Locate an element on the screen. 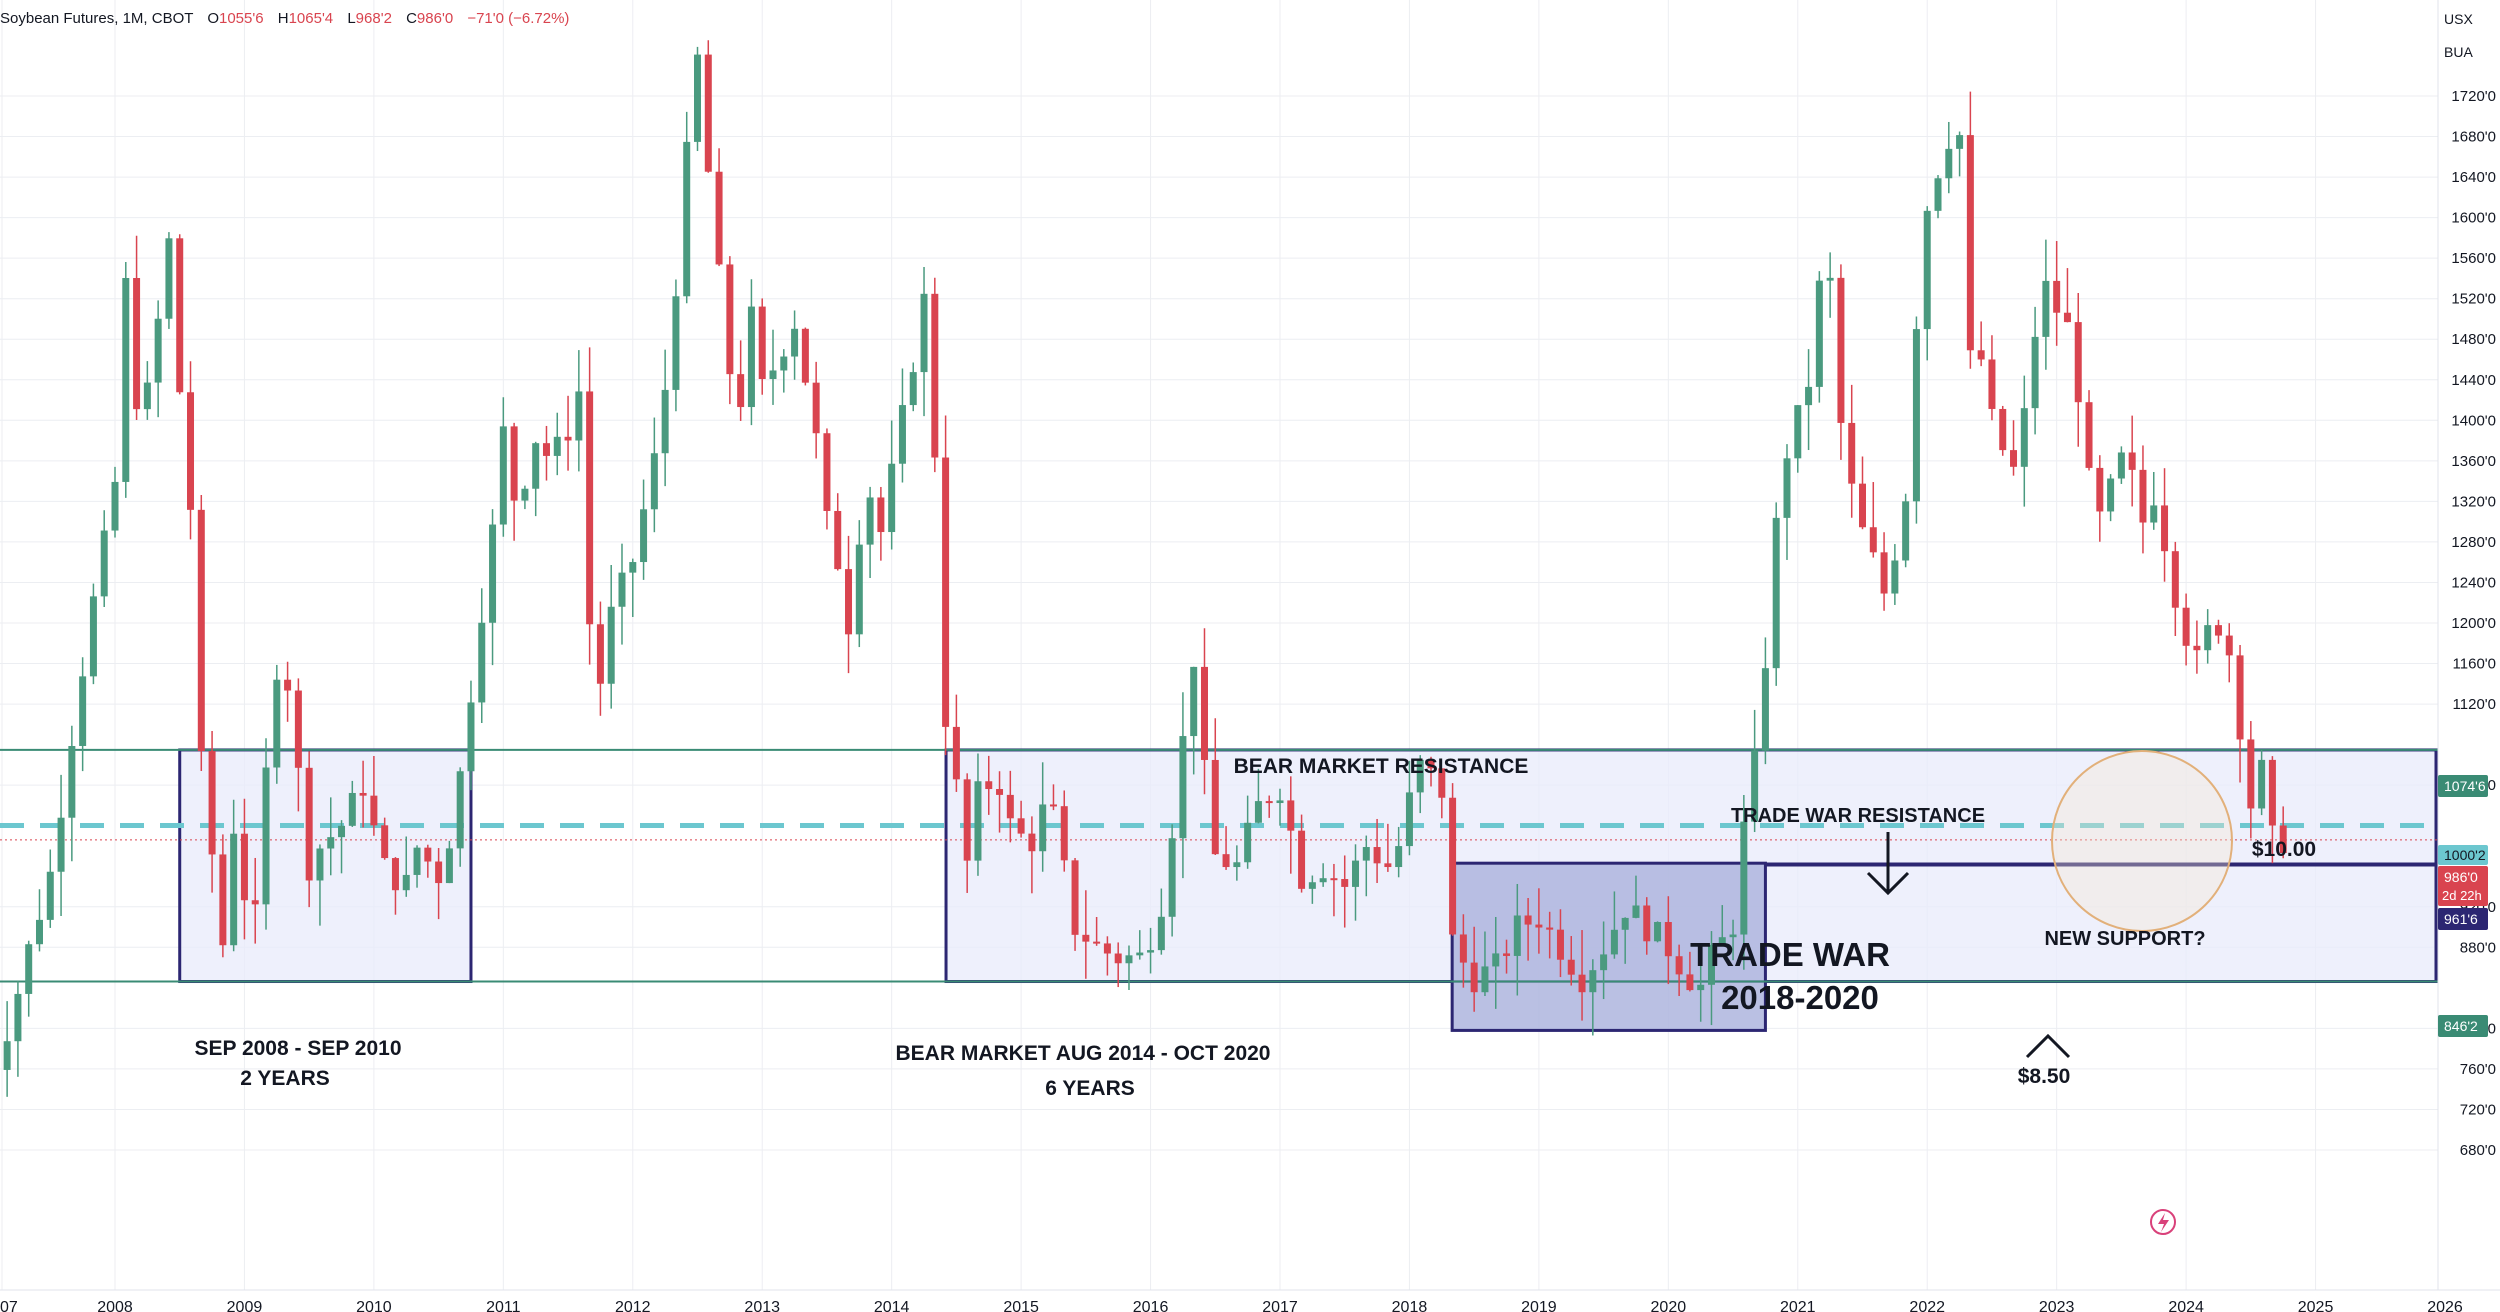 The width and height of the screenshot is (2500, 1312). bear-resistance-label: BEAR MARKET RESISTANCE is located at coordinates (1381, 766).